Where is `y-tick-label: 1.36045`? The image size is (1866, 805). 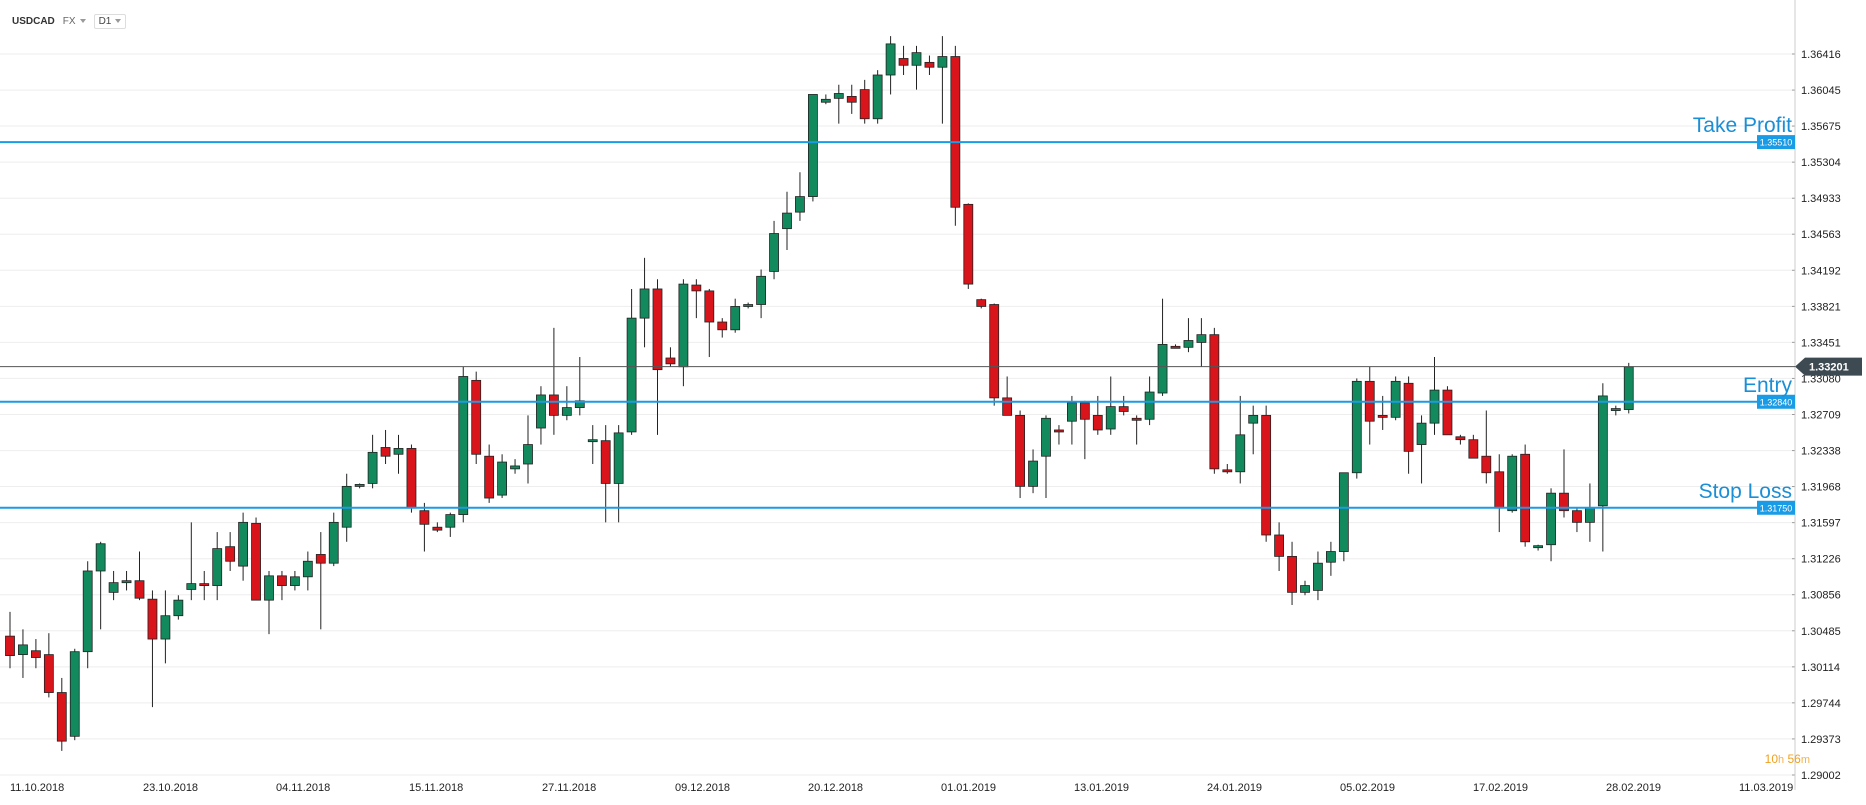 y-tick-label: 1.36045 is located at coordinates (1821, 91).